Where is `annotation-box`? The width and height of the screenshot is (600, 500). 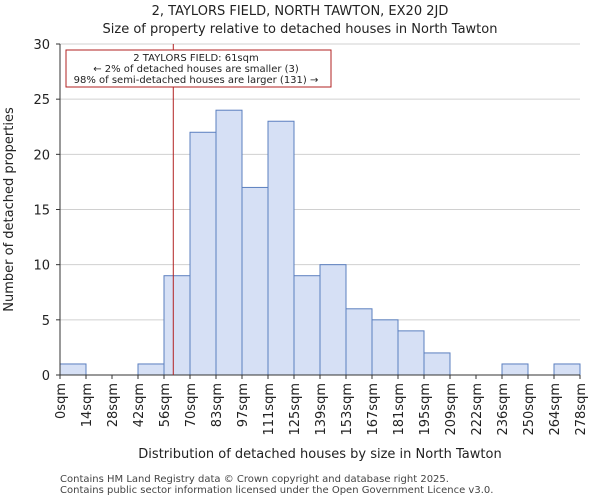
annotation-box is located at coordinates (198, 68).